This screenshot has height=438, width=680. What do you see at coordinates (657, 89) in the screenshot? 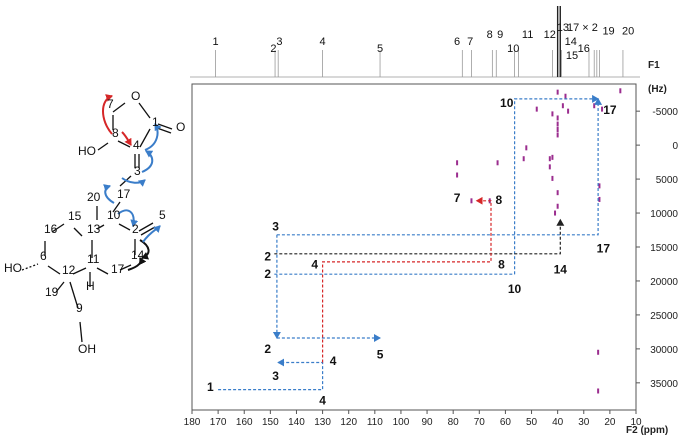
I see `f1-axis-unit: (Hz)` at bounding box center [657, 89].